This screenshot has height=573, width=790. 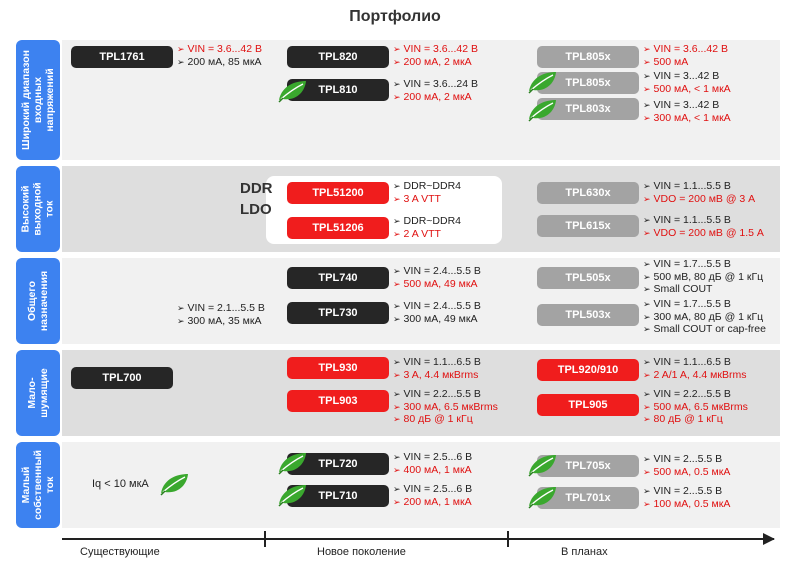 I want to click on spec-line: ➢ DDR~DDR4, so click(x=427, y=186).